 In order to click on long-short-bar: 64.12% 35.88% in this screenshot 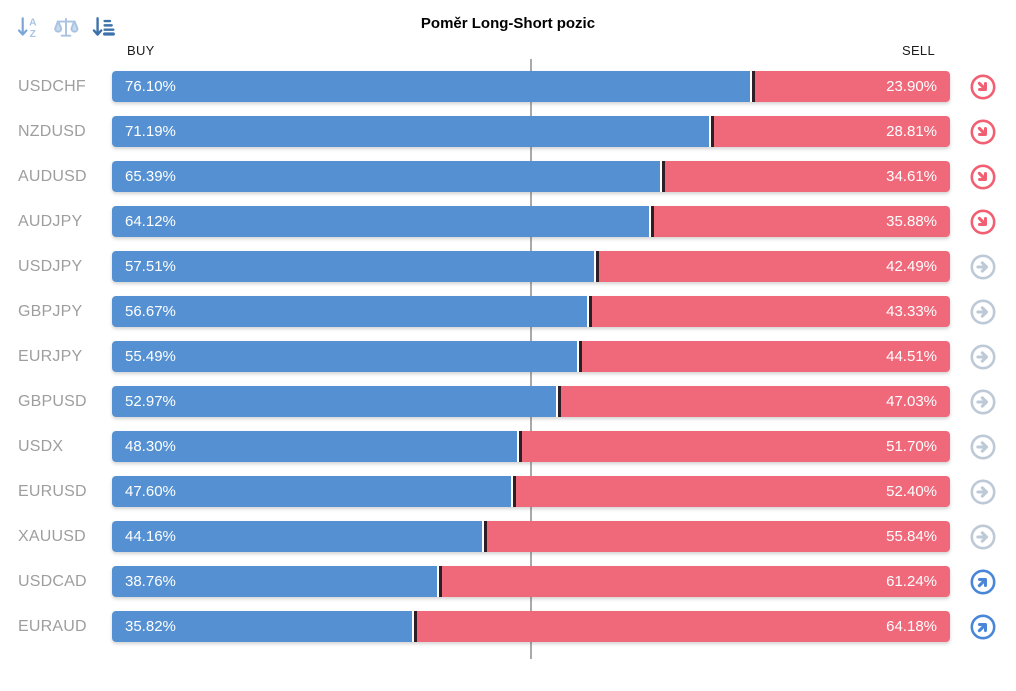, I will do `click(531, 221)`.